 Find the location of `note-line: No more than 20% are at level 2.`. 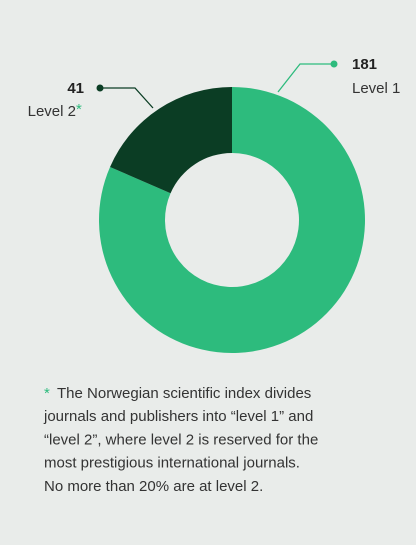

note-line: No more than 20% are at level 2. is located at coordinates (153, 486).